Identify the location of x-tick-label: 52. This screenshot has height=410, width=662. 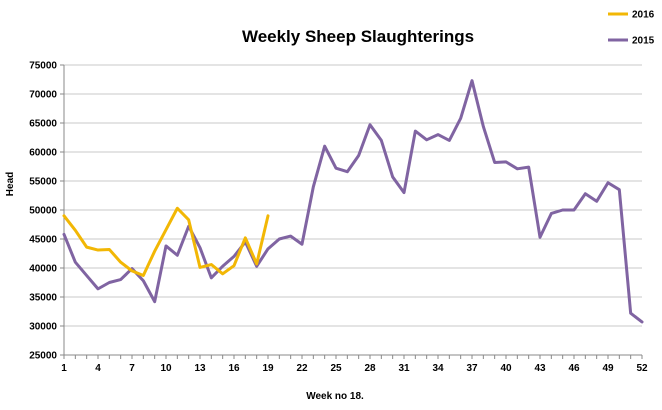
(642, 368).